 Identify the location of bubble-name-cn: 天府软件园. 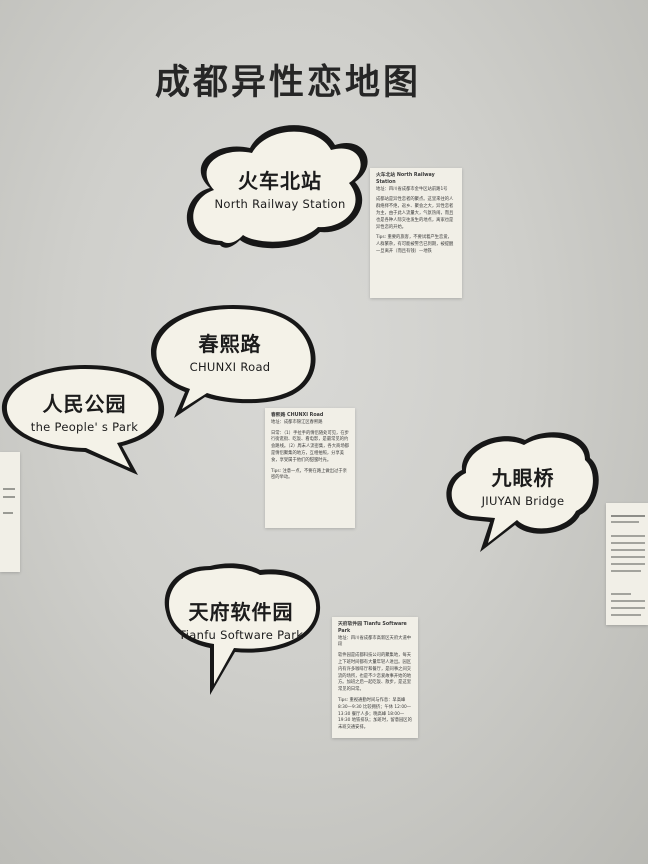
(241, 612).